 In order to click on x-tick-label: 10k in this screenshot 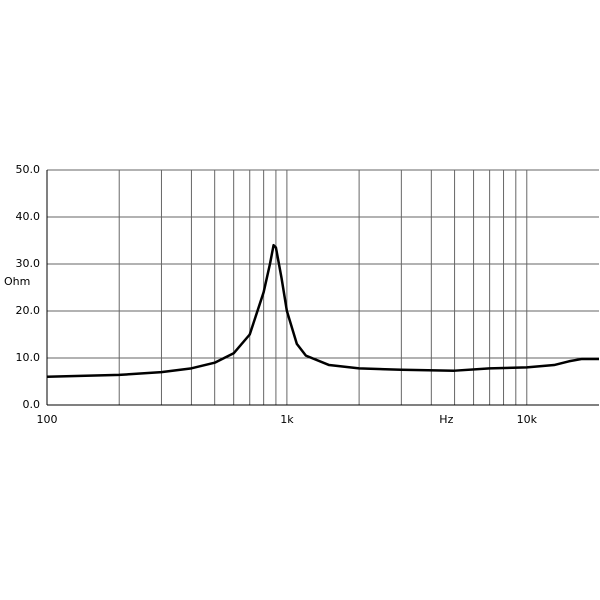, I will do `click(527, 419)`.